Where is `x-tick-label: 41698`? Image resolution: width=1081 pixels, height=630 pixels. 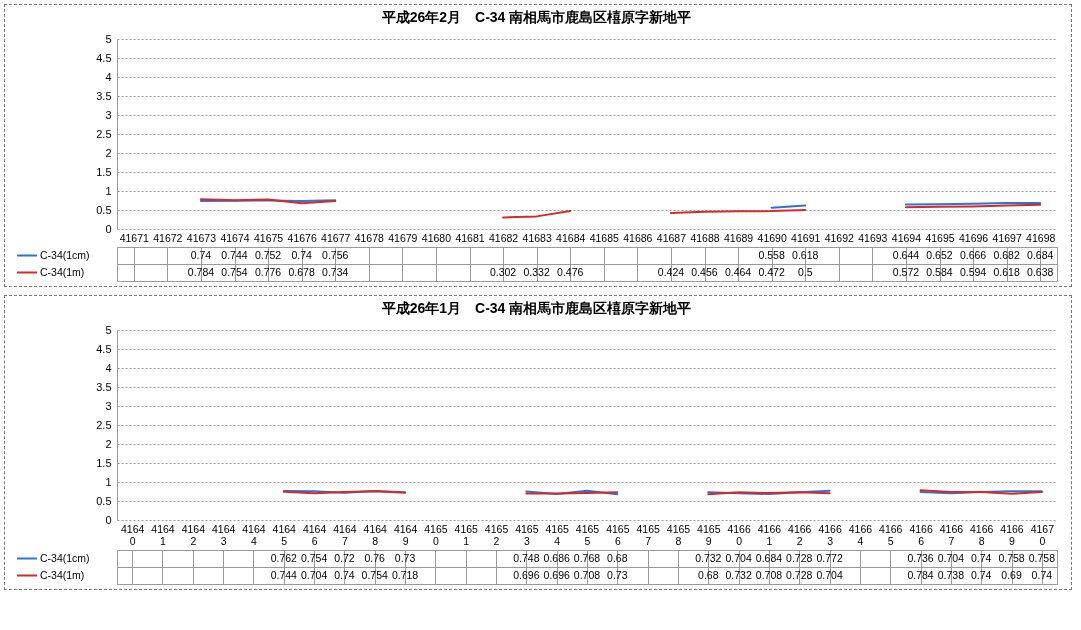 x-tick-label: 41698 is located at coordinates (1041, 237).